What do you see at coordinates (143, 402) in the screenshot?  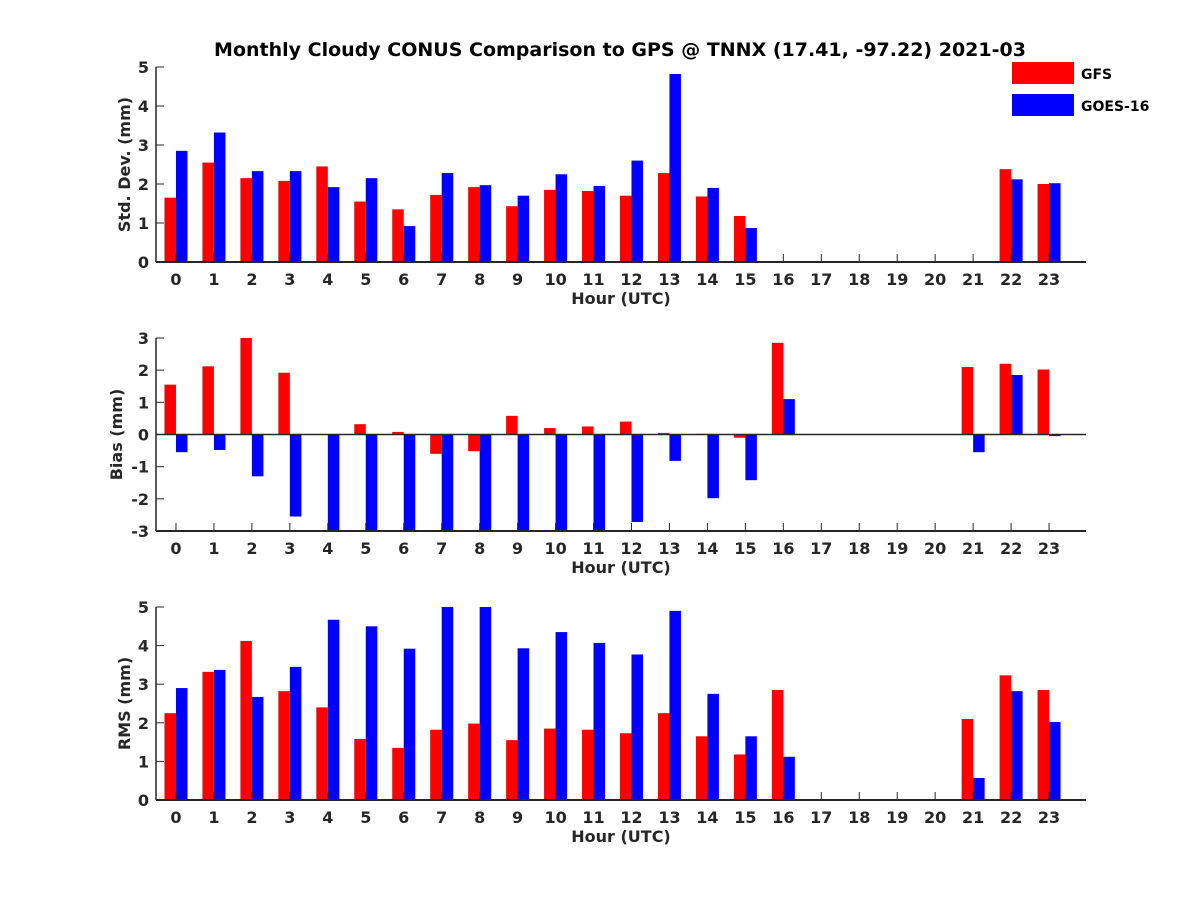 I see `y-tick-label: 1` at bounding box center [143, 402].